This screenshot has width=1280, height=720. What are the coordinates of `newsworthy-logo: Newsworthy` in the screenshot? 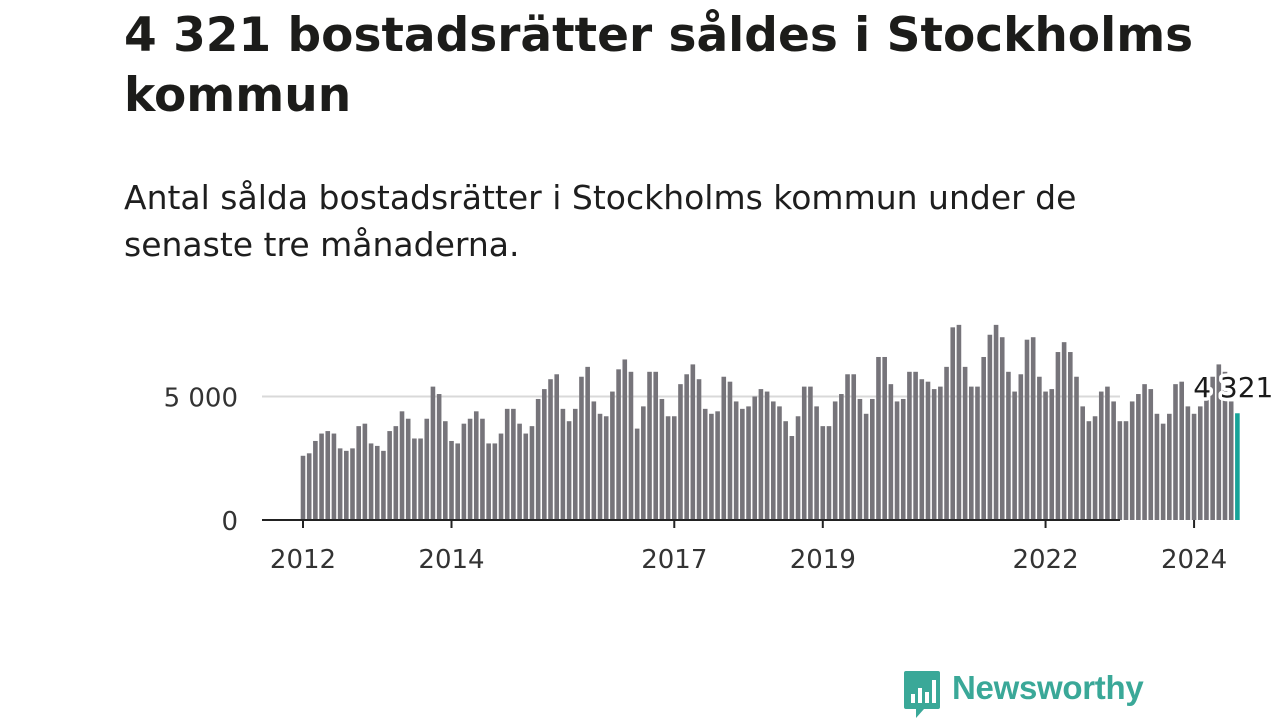 It's located at (1023, 694).